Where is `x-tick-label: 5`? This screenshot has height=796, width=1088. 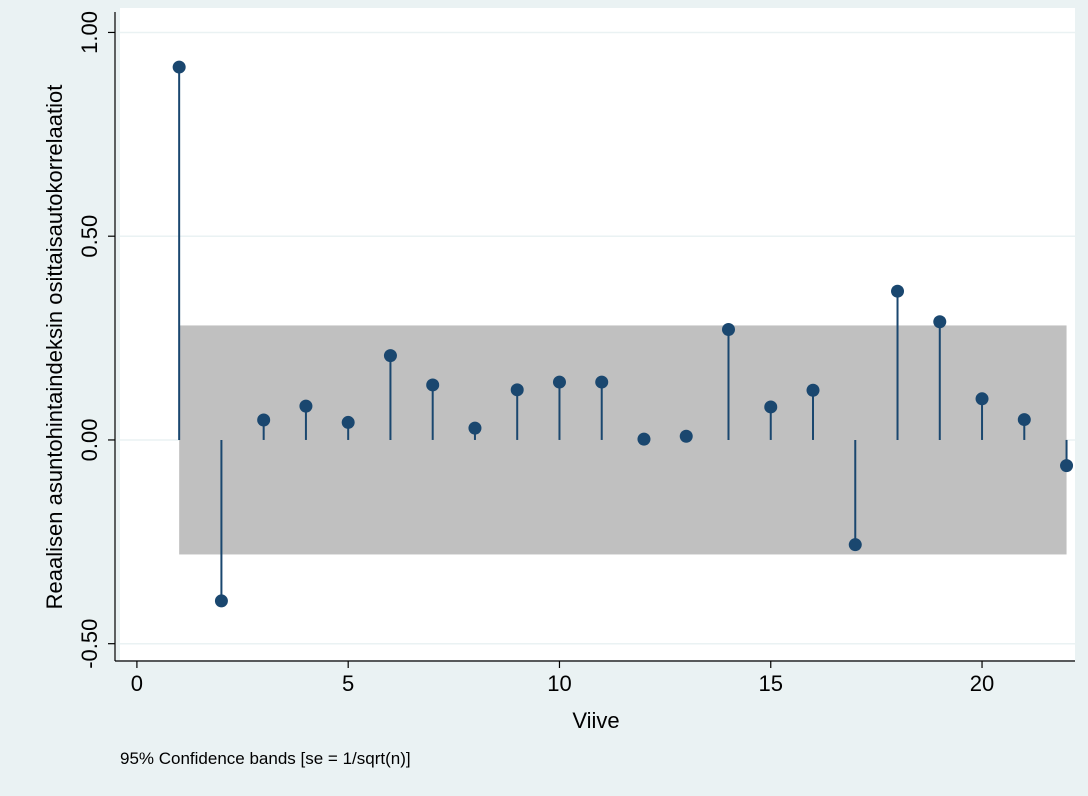
x-tick-label: 5 is located at coordinates (348, 683).